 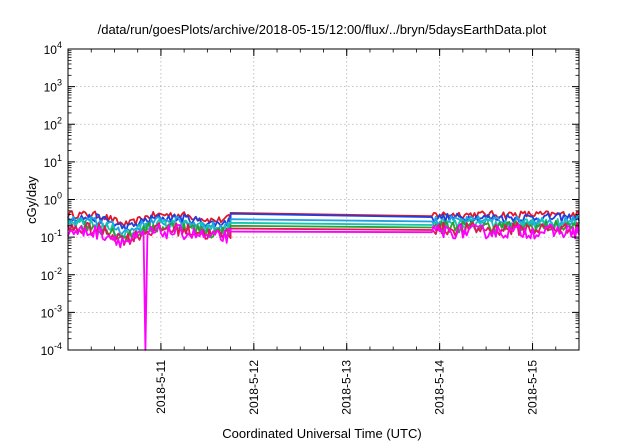 I want to click on x-tick-label: 2018-5-14, so click(x=440, y=387).